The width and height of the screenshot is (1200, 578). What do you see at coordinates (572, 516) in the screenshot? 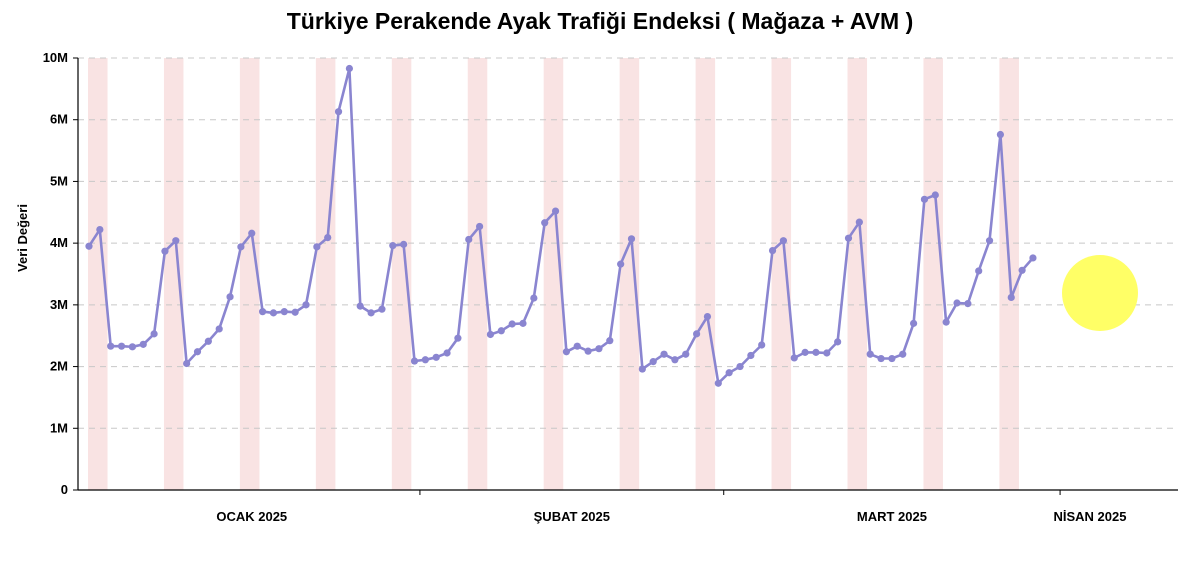
I see `x-tick-label: ŞUBAT 2025` at bounding box center [572, 516].